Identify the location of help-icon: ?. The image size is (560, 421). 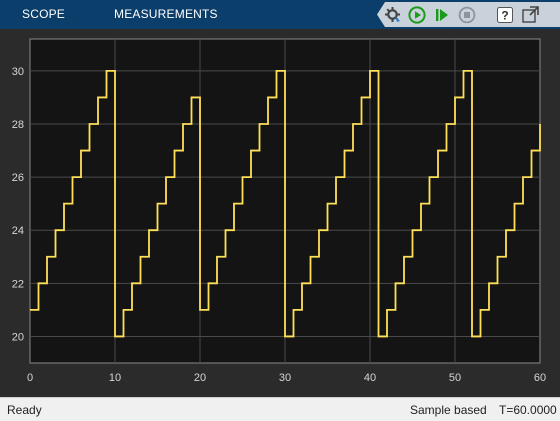
(504, 14).